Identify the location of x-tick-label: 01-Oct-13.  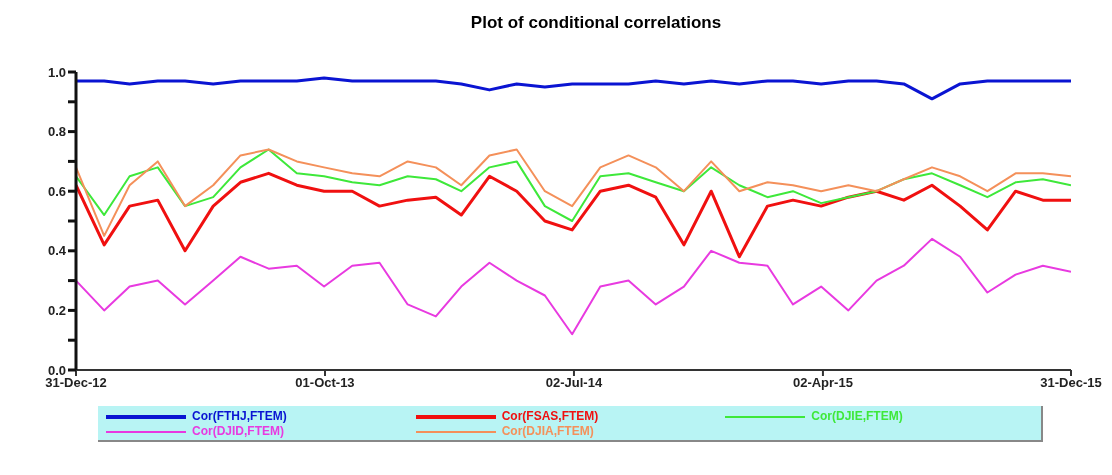
(325, 383).